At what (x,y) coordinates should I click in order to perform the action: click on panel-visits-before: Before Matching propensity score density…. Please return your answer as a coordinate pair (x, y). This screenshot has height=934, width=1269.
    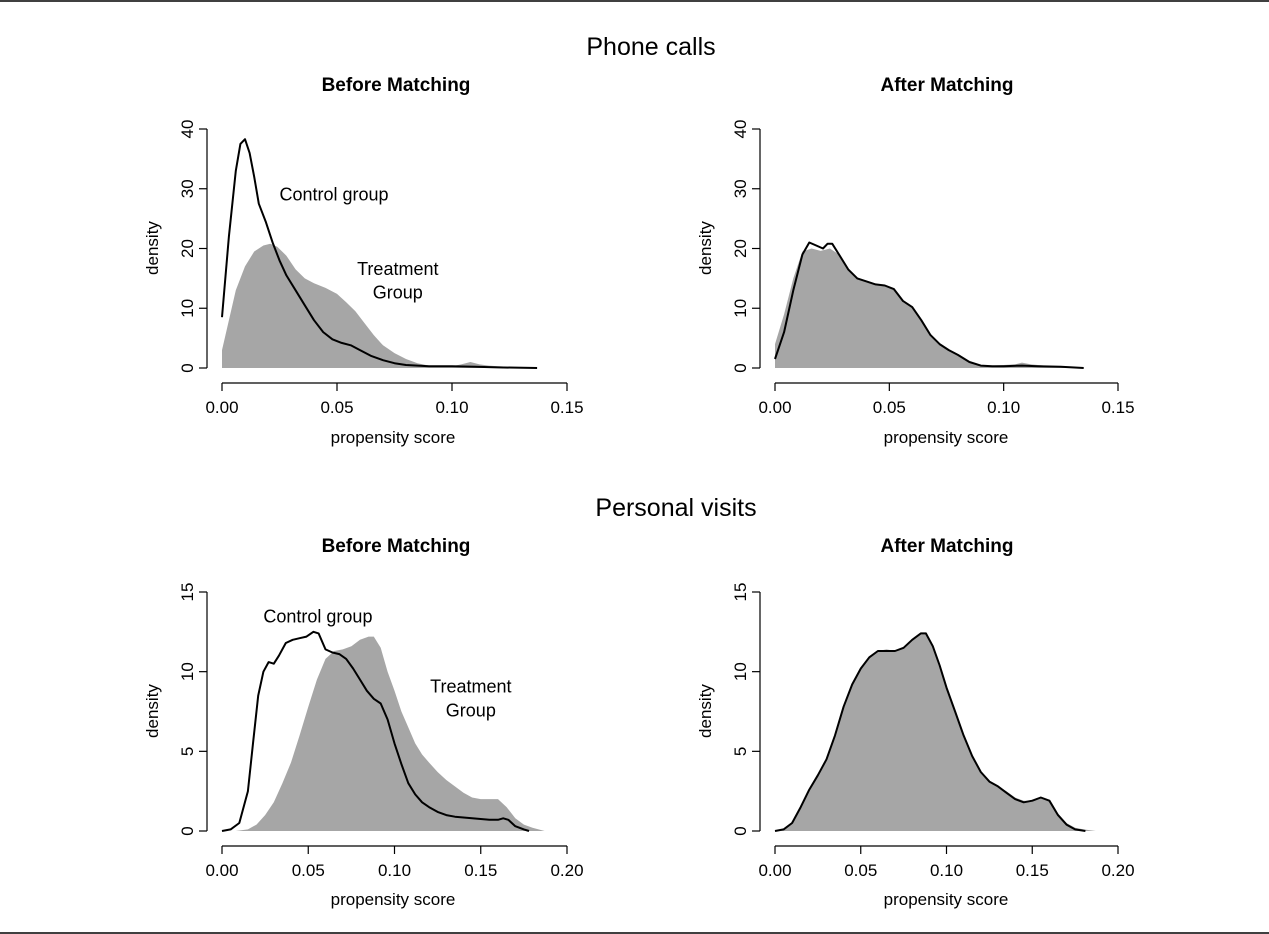
    Looking at the image, I should click on (363, 722).